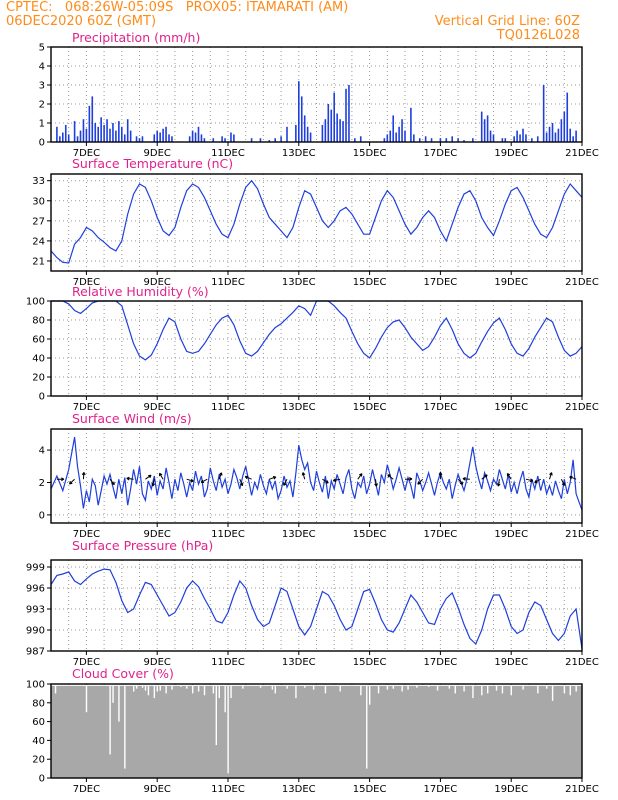 The height and width of the screenshot is (800, 618). Describe the element at coordinates (38, 241) in the screenshot. I see `y-tick-label: 24` at that location.